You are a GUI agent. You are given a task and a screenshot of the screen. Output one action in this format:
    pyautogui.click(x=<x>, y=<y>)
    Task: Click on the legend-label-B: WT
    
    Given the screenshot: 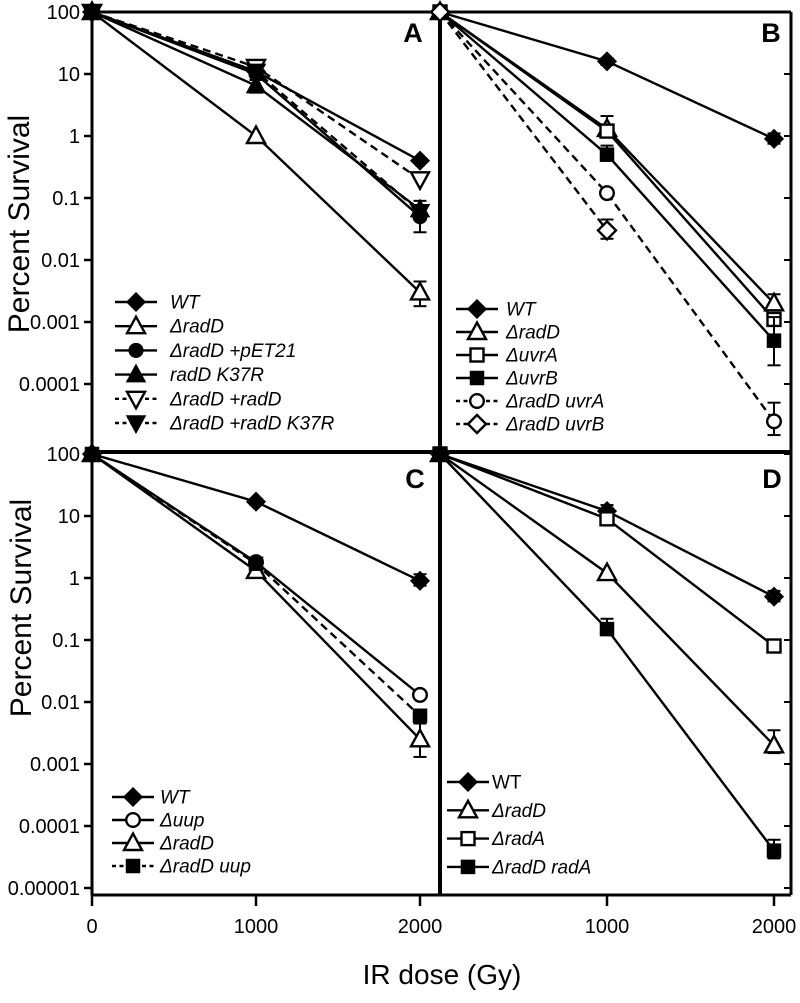 What is the action you would take?
    pyautogui.click(x=521, y=310)
    